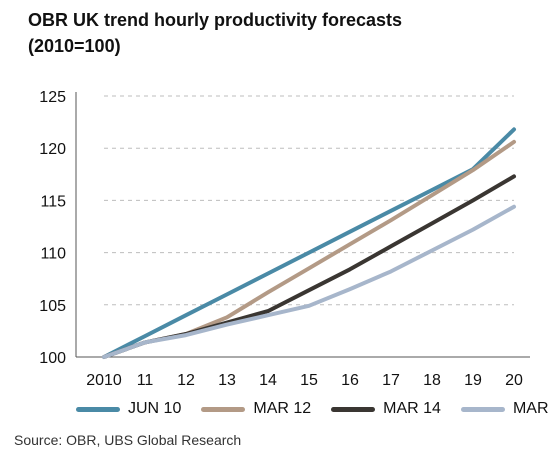 This screenshot has width=552, height=462. What do you see at coordinates (268, 380) in the screenshot?
I see `x-tick-label: 14` at bounding box center [268, 380].